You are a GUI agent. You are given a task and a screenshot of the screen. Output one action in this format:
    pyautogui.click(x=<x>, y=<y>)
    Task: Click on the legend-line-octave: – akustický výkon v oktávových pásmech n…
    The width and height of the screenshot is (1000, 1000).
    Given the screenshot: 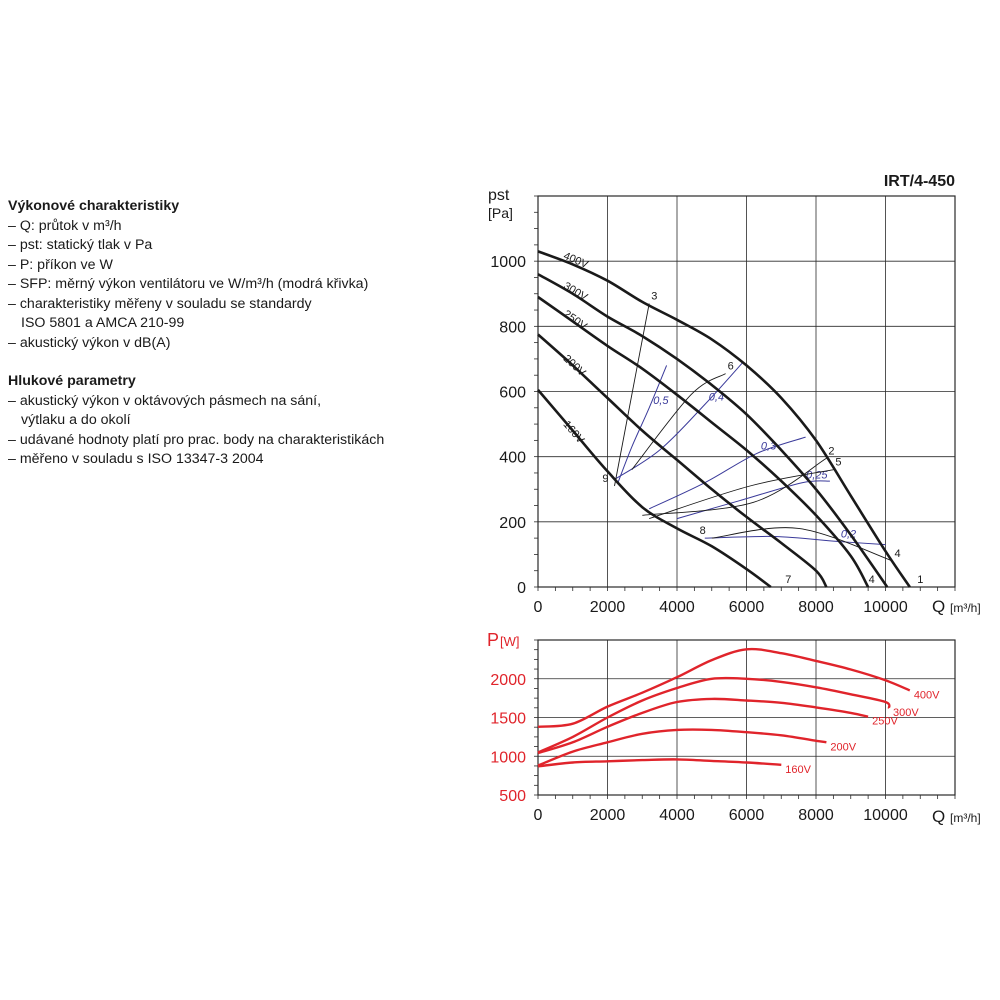 What is the action you would take?
    pyautogui.click(x=165, y=400)
    